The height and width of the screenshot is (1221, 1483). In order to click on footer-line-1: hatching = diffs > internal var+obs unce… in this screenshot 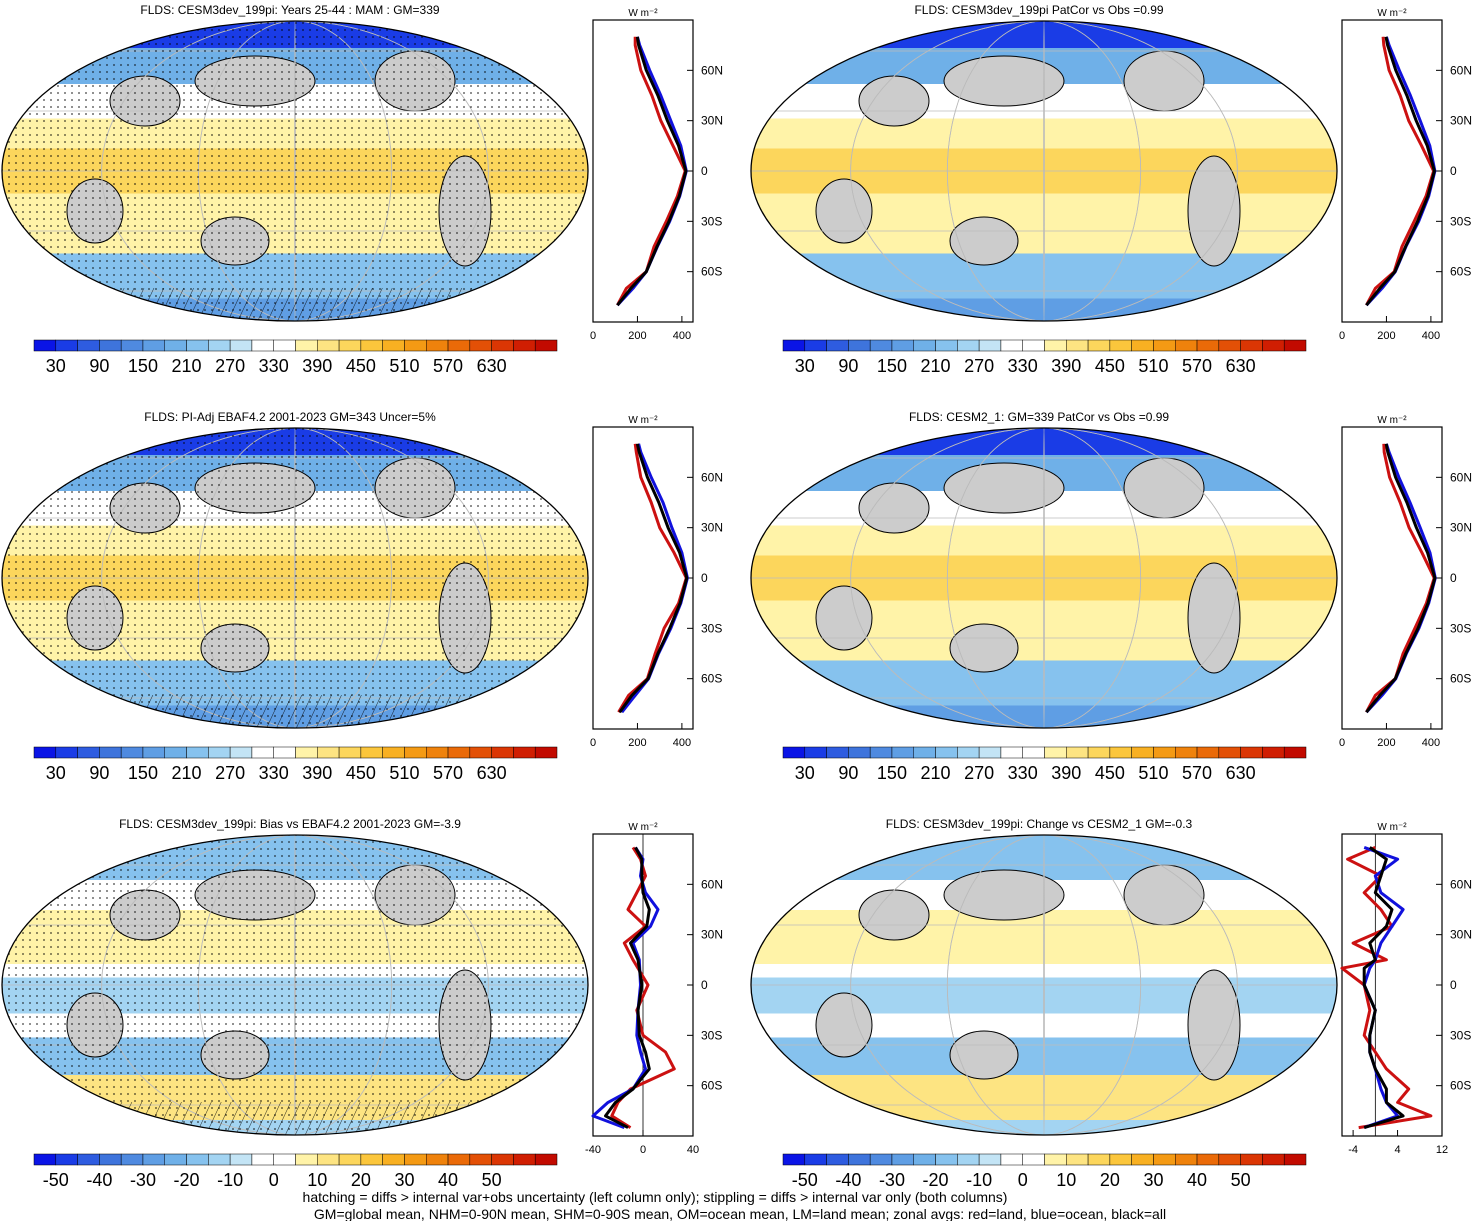, I will do `click(655, 1197)`.